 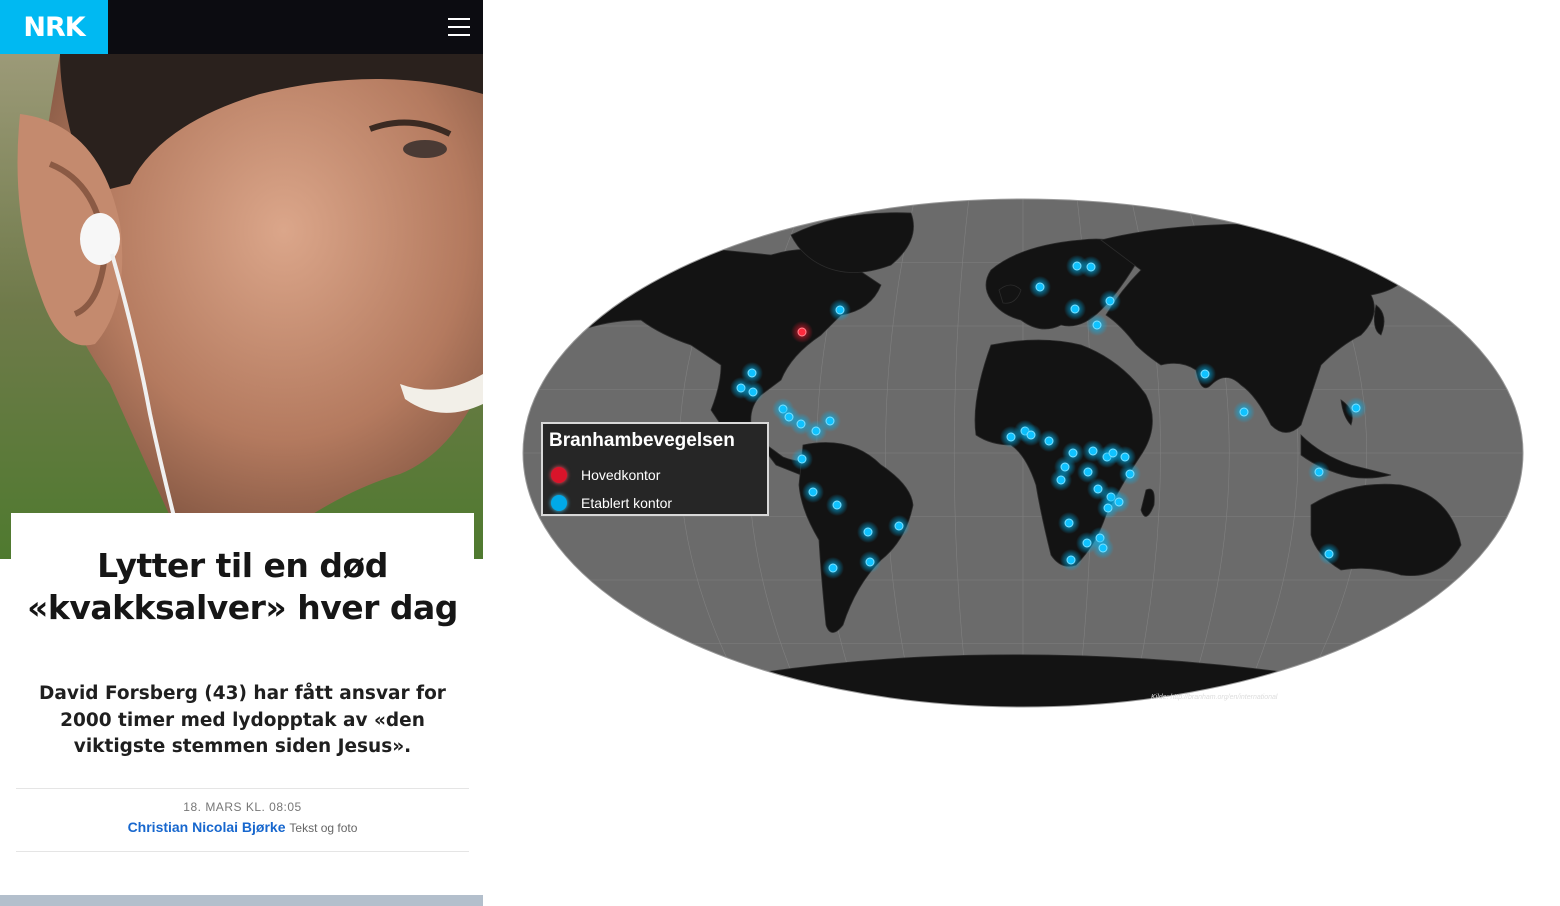 I want to click on article-headline: Lytter til en død «kvakksalver» hver dag, so click(x=242, y=586).